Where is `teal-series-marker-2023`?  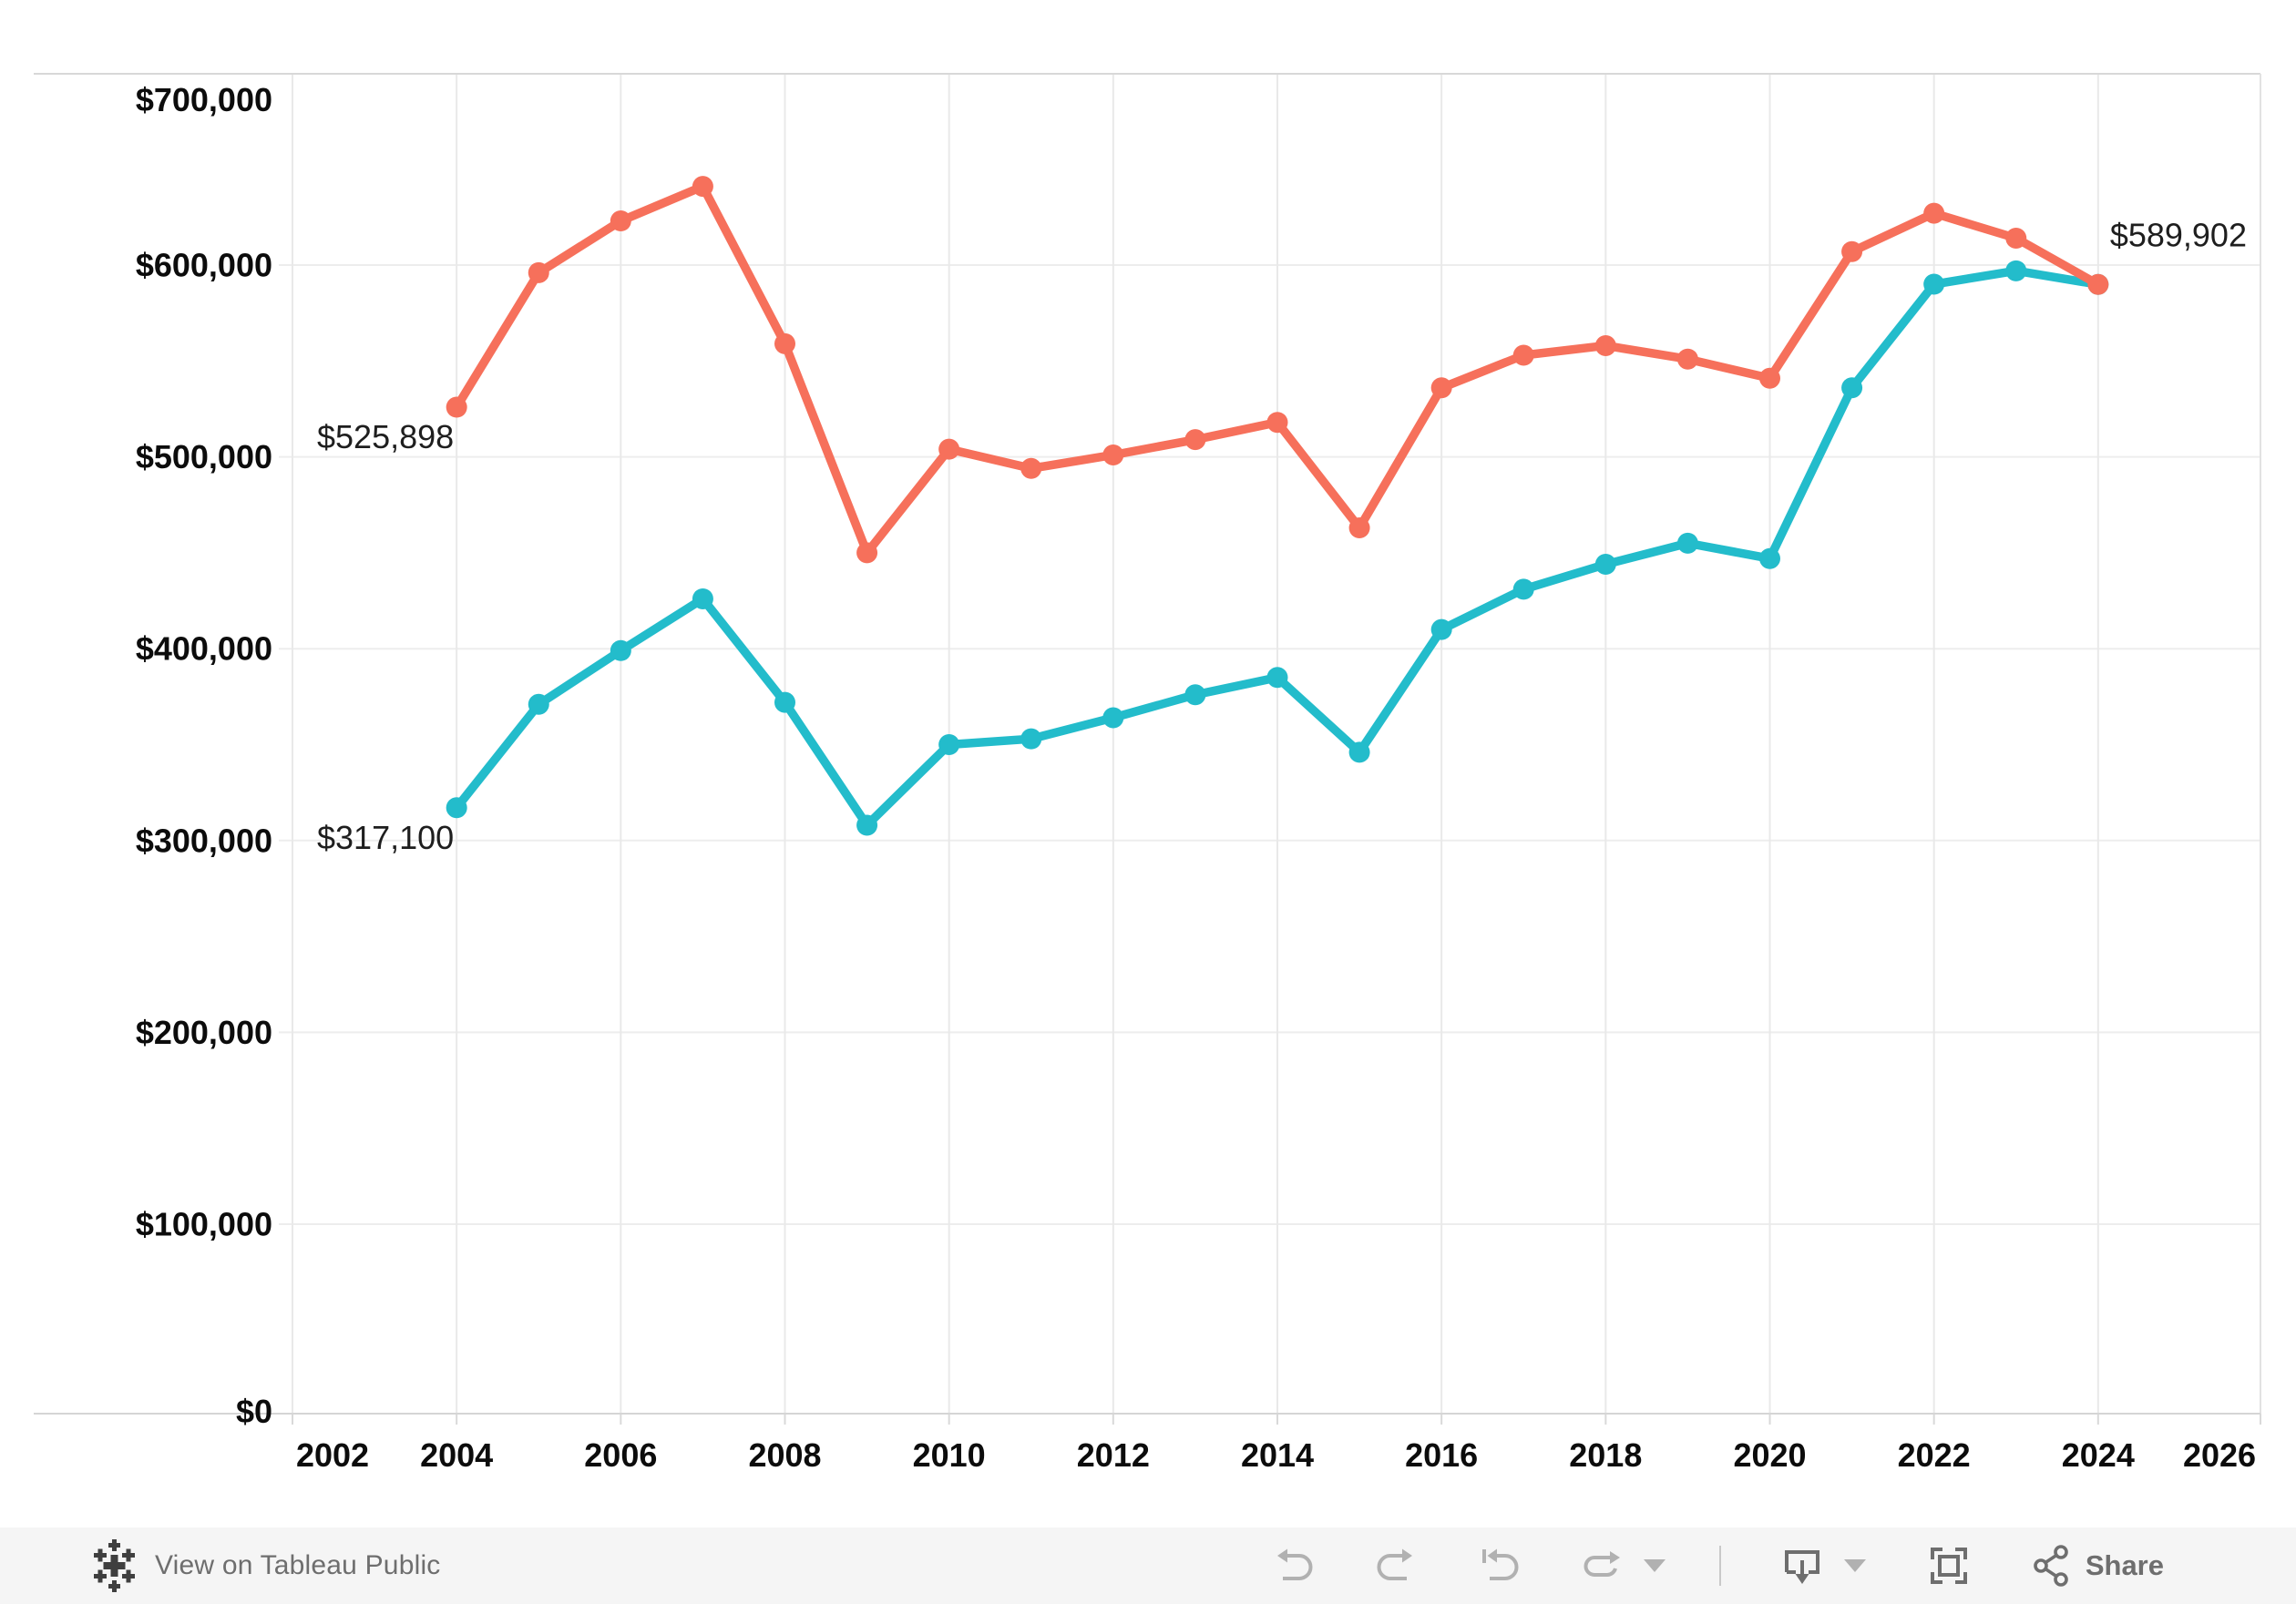
teal-series-marker-2023 is located at coordinates (2016, 270).